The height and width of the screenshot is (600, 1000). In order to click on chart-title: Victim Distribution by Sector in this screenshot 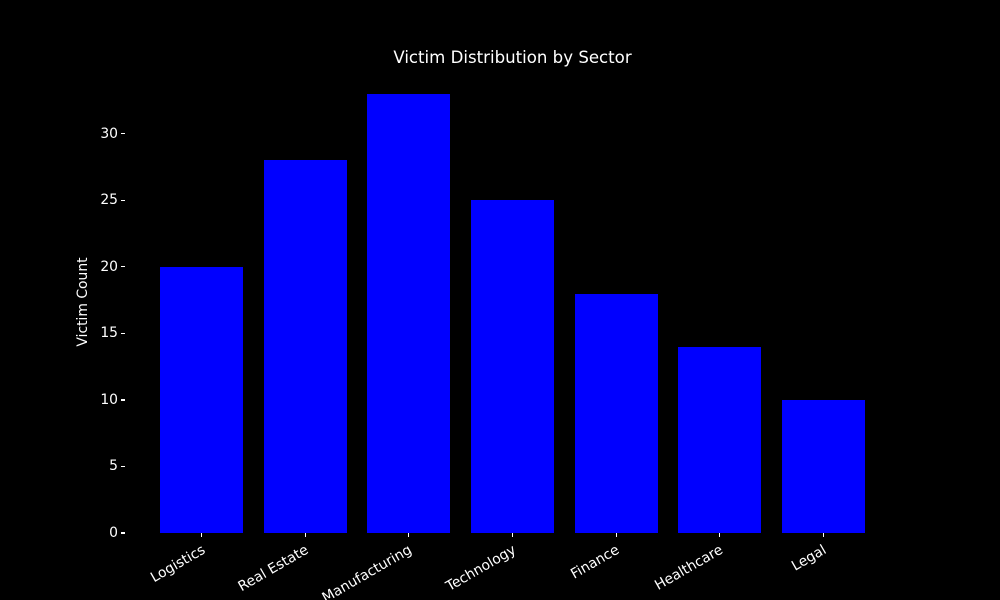, I will do `click(512, 57)`.